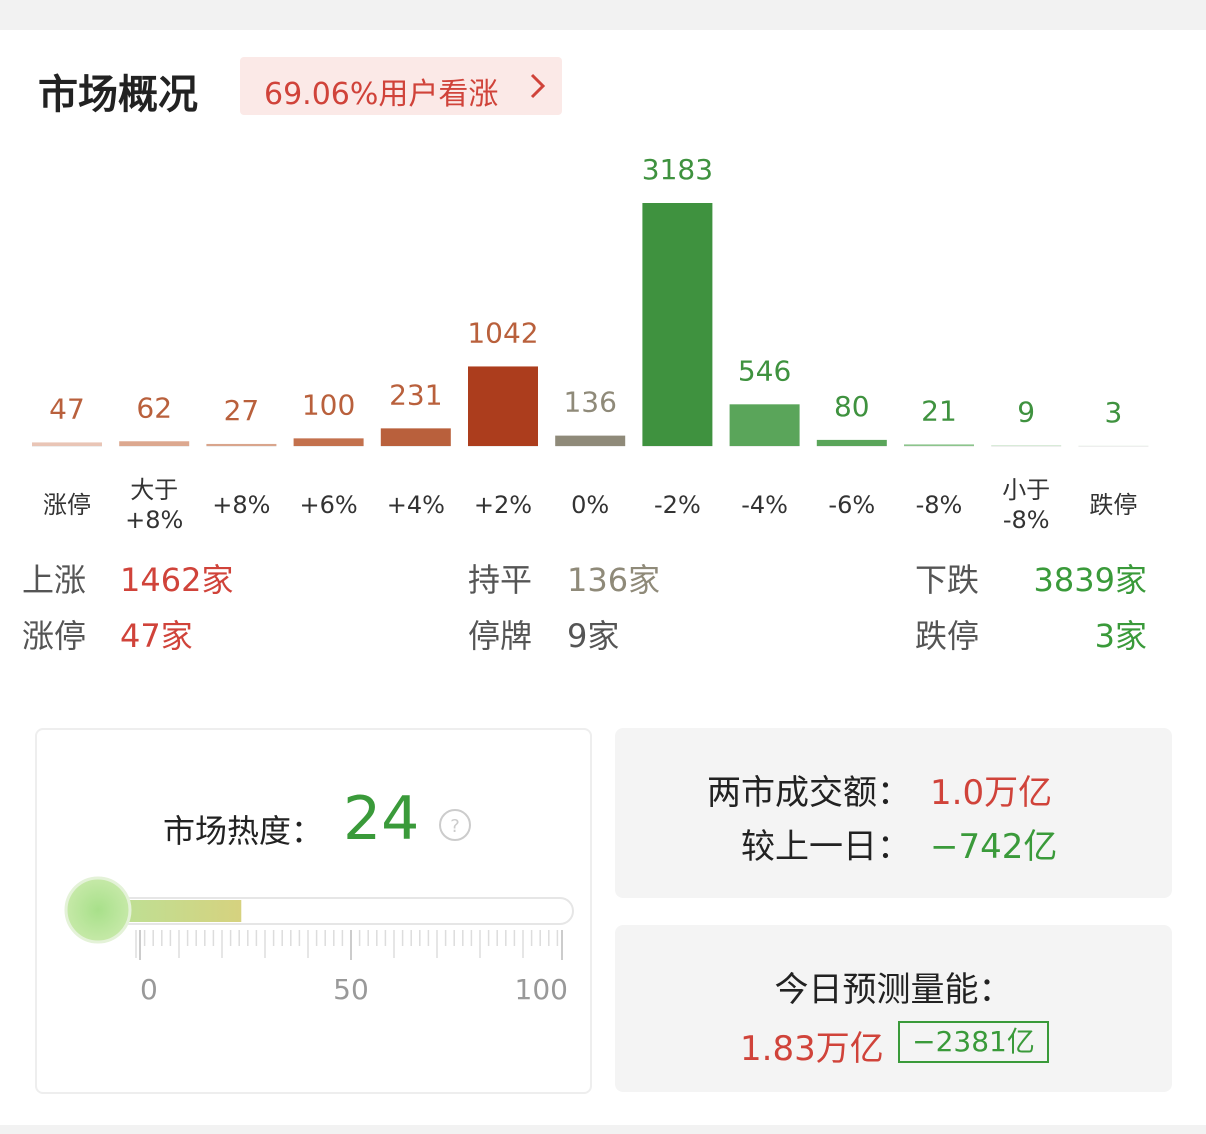 This screenshot has height=1134, width=1206. I want to click on forecast-card, so click(893, 1008).